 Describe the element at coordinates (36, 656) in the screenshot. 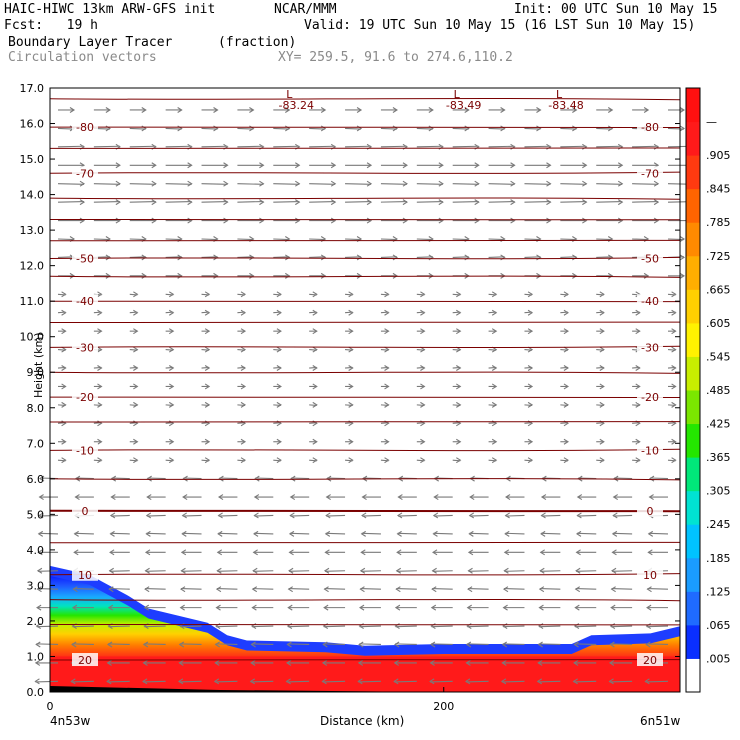

I see `y-tick-label: 1.0` at that location.